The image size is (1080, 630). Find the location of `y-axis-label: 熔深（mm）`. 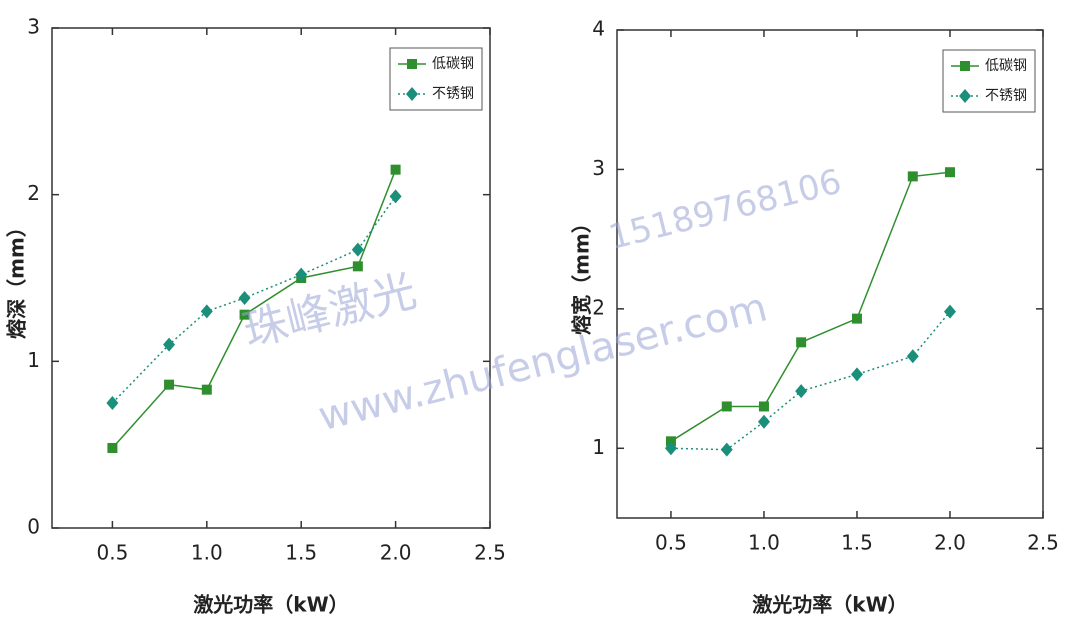

y-axis-label: 熔深（mm） is located at coordinates (17, 278).